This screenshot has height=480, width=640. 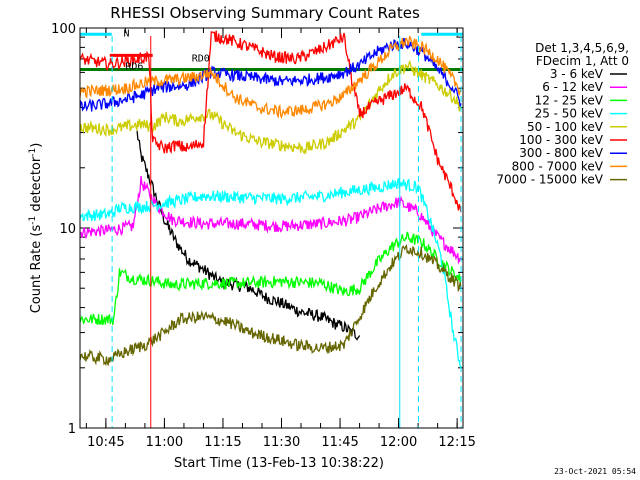 What do you see at coordinates (63, 29) in the screenshot?
I see `y-tick-label: 100` at bounding box center [63, 29].